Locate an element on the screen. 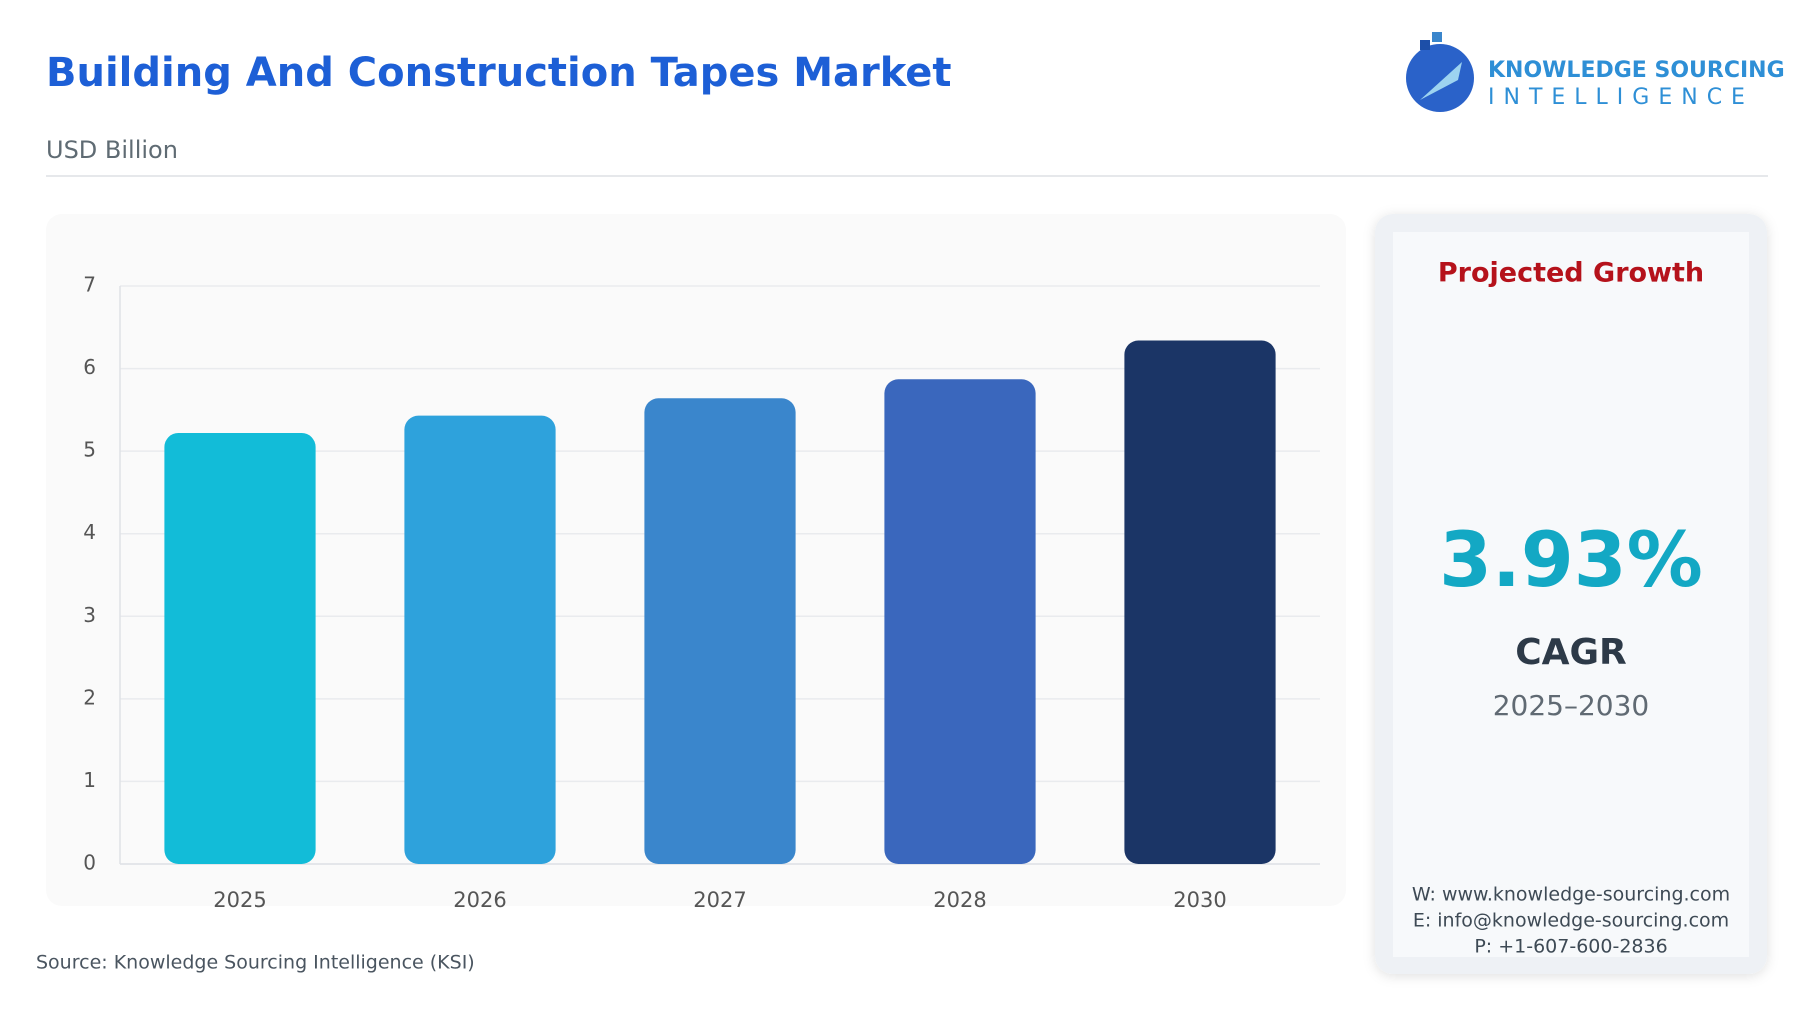  y-tick-label: 5 is located at coordinates (89, 450).